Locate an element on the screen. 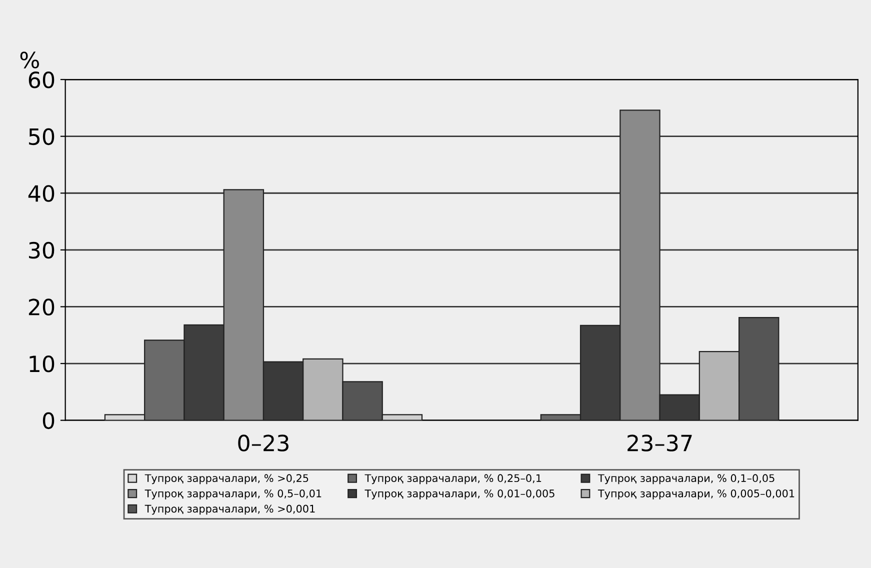  y-tick-label: 50 is located at coordinates (41, 137).